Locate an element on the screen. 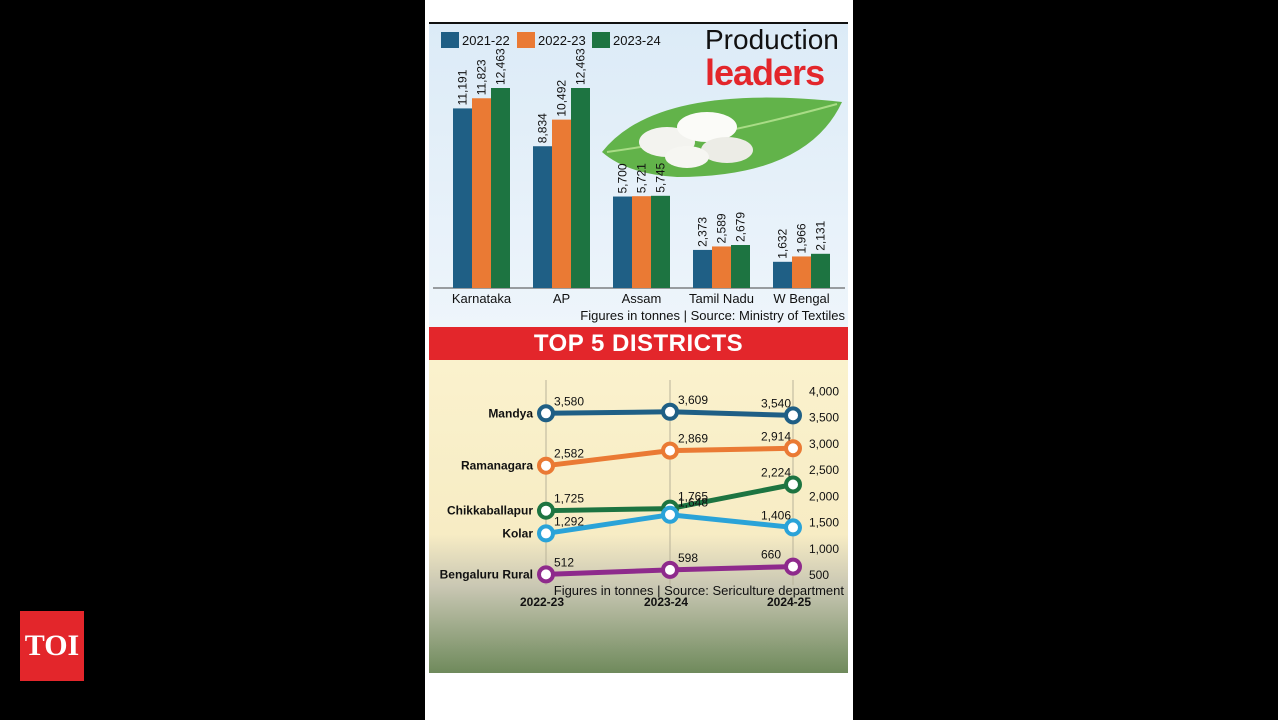 The image size is (1278, 720). bar-value-label: 10,492 is located at coordinates (562, 98).